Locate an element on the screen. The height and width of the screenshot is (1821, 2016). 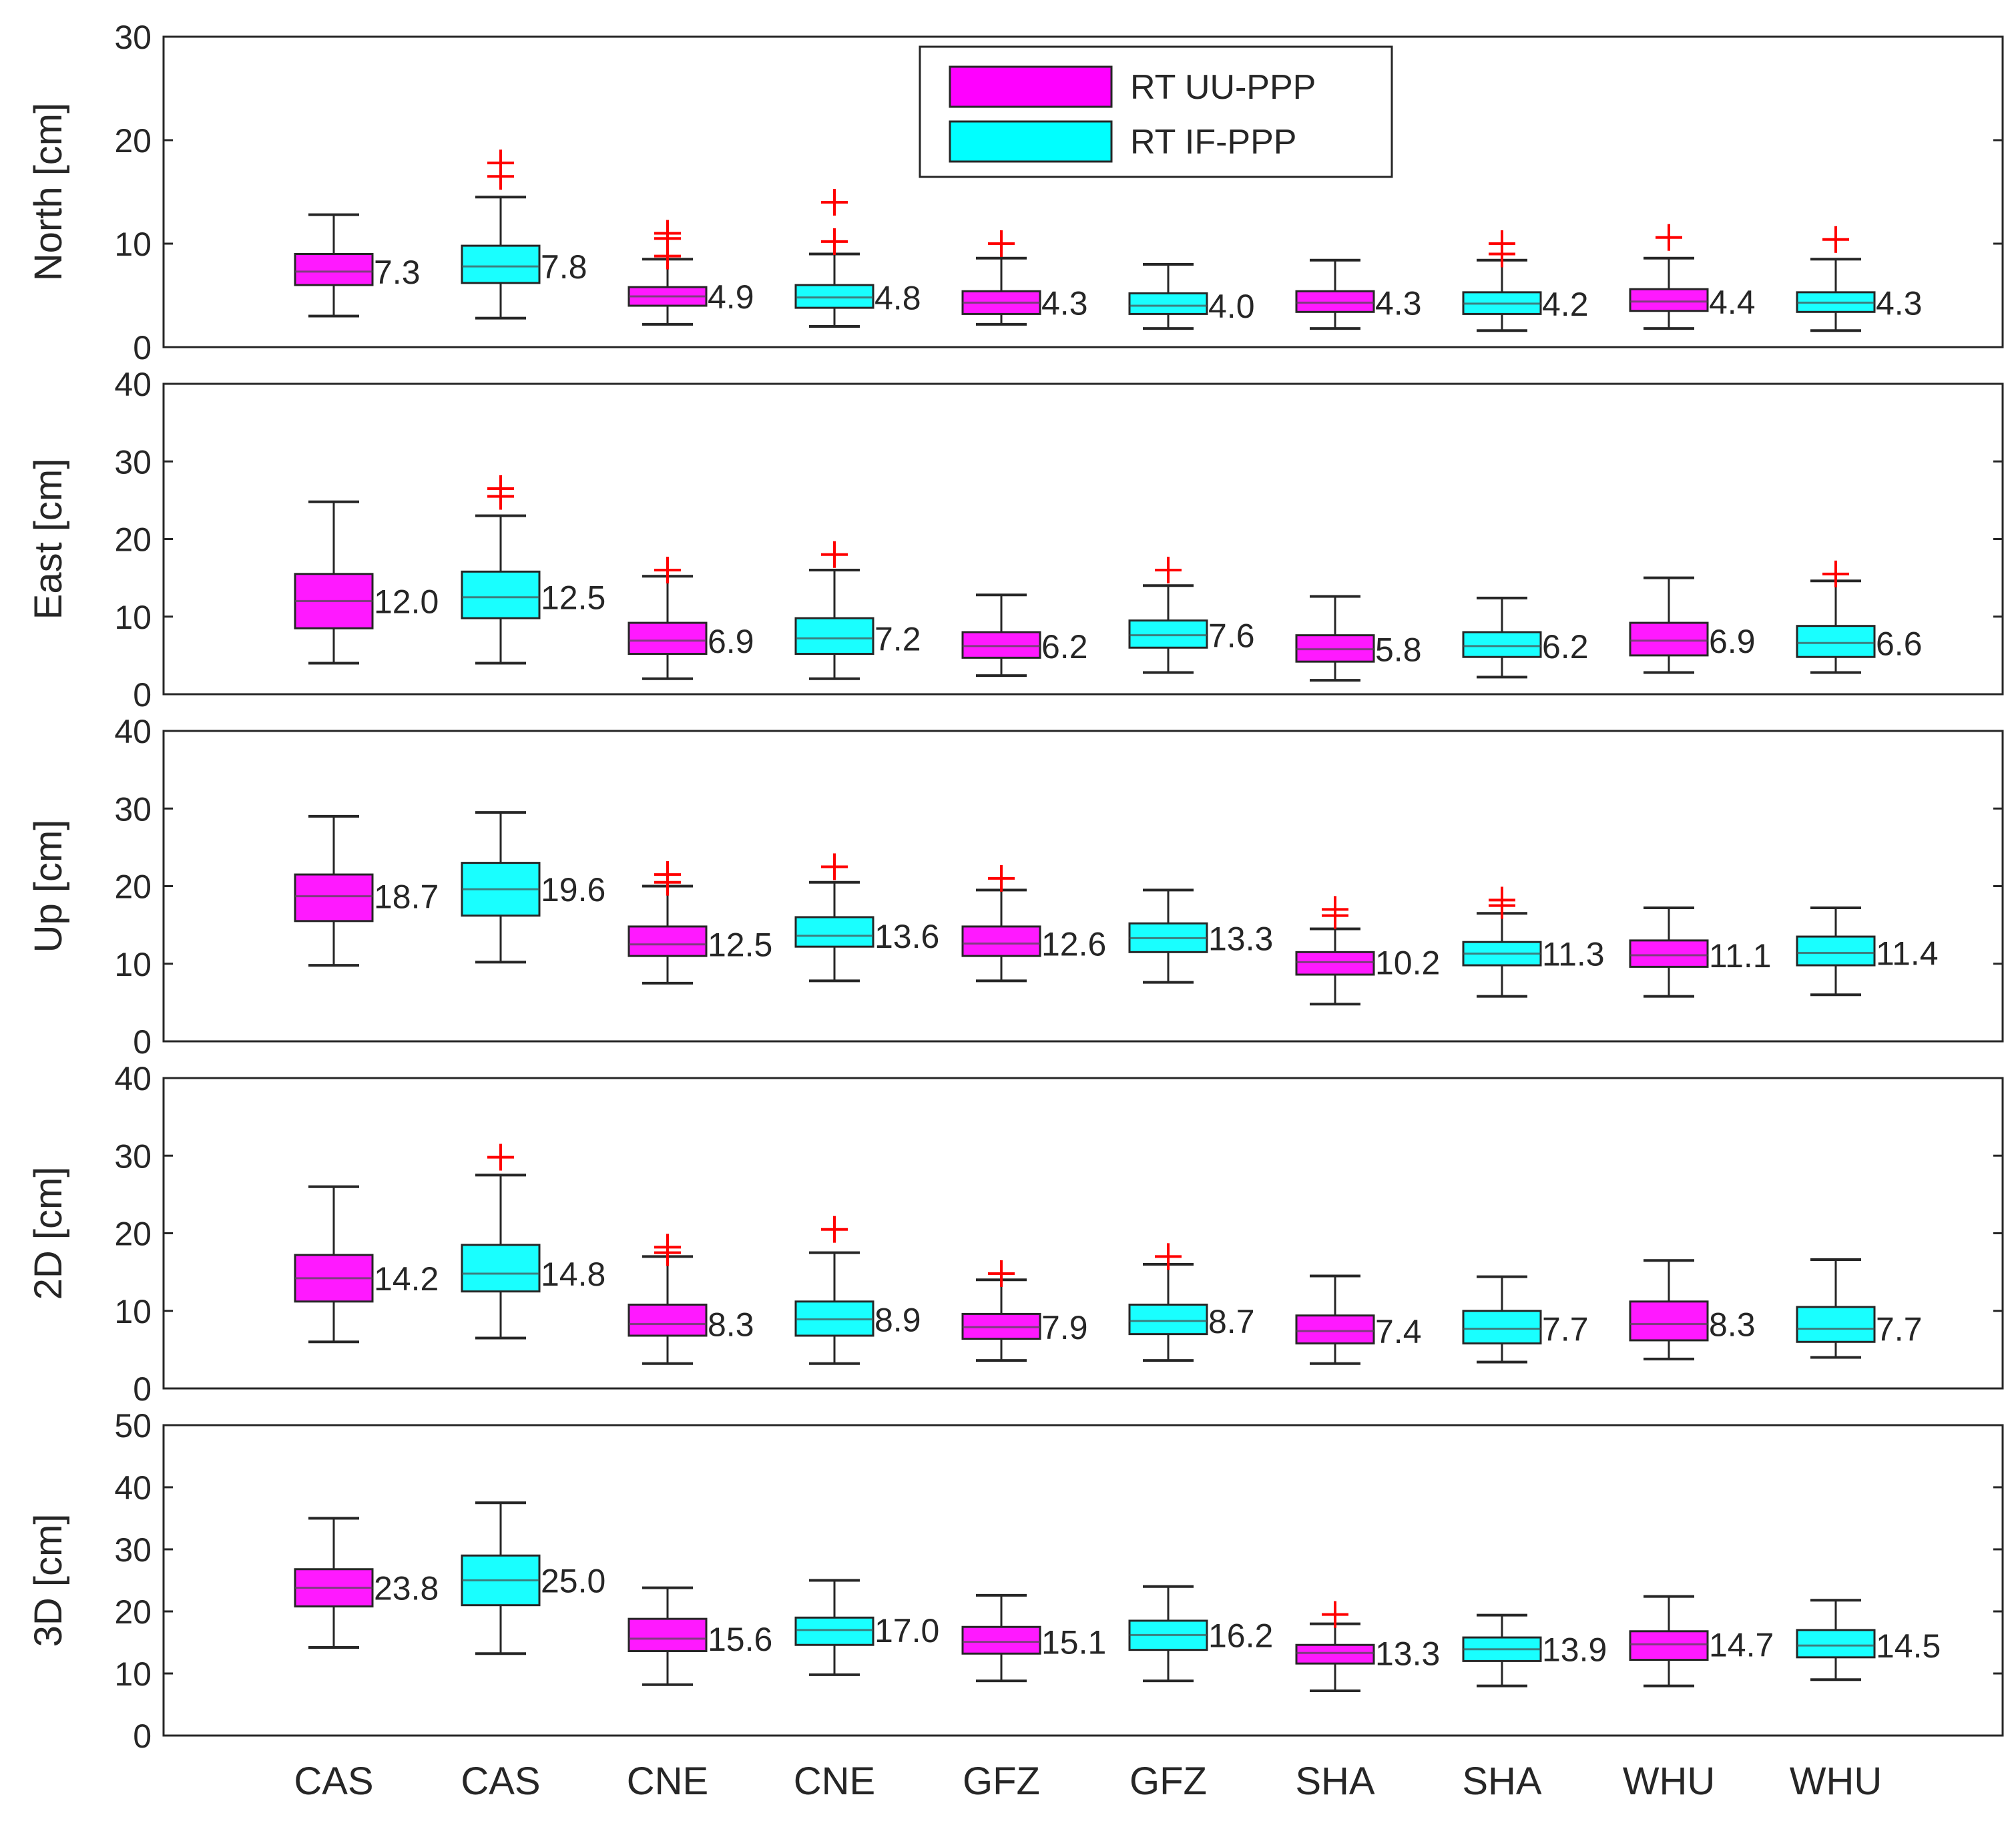
box-sha-uu: 10.2 is located at coordinates (1367, 951).